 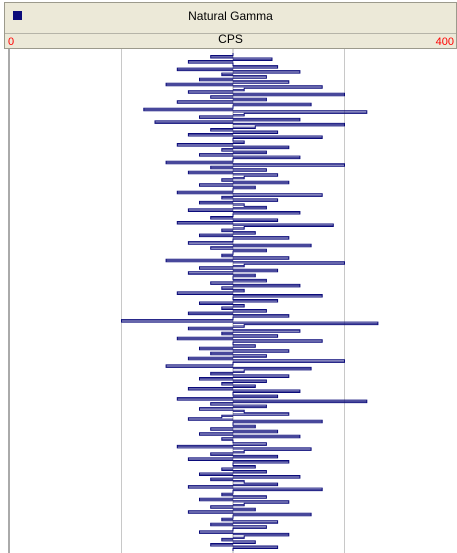 What do you see at coordinates (11, 42) in the screenshot?
I see `x-min-label: 0` at bounding box center [11, 42].